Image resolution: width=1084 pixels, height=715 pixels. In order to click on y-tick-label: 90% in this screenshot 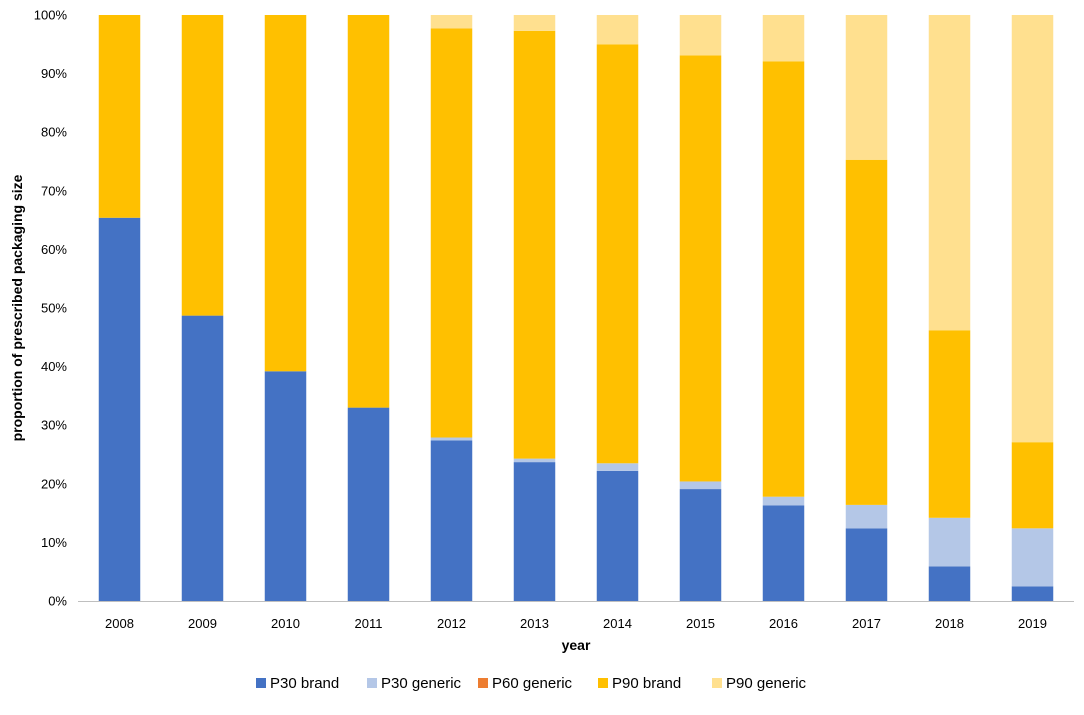, I will do `click(54, 73)`.